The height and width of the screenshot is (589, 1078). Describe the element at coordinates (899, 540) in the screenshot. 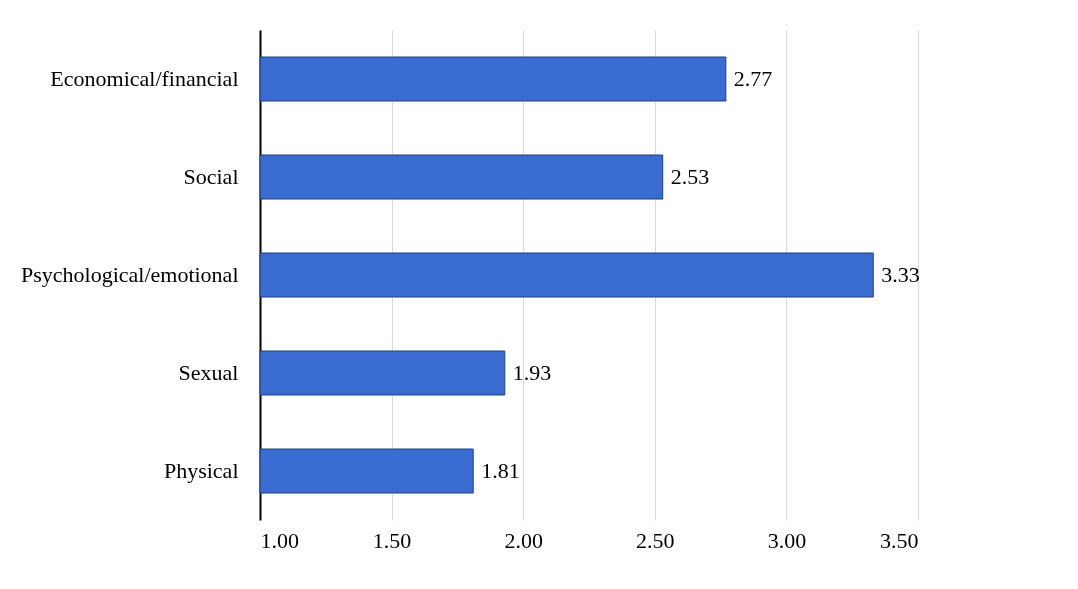

I see `x-tick-label: 3.50` at that location.